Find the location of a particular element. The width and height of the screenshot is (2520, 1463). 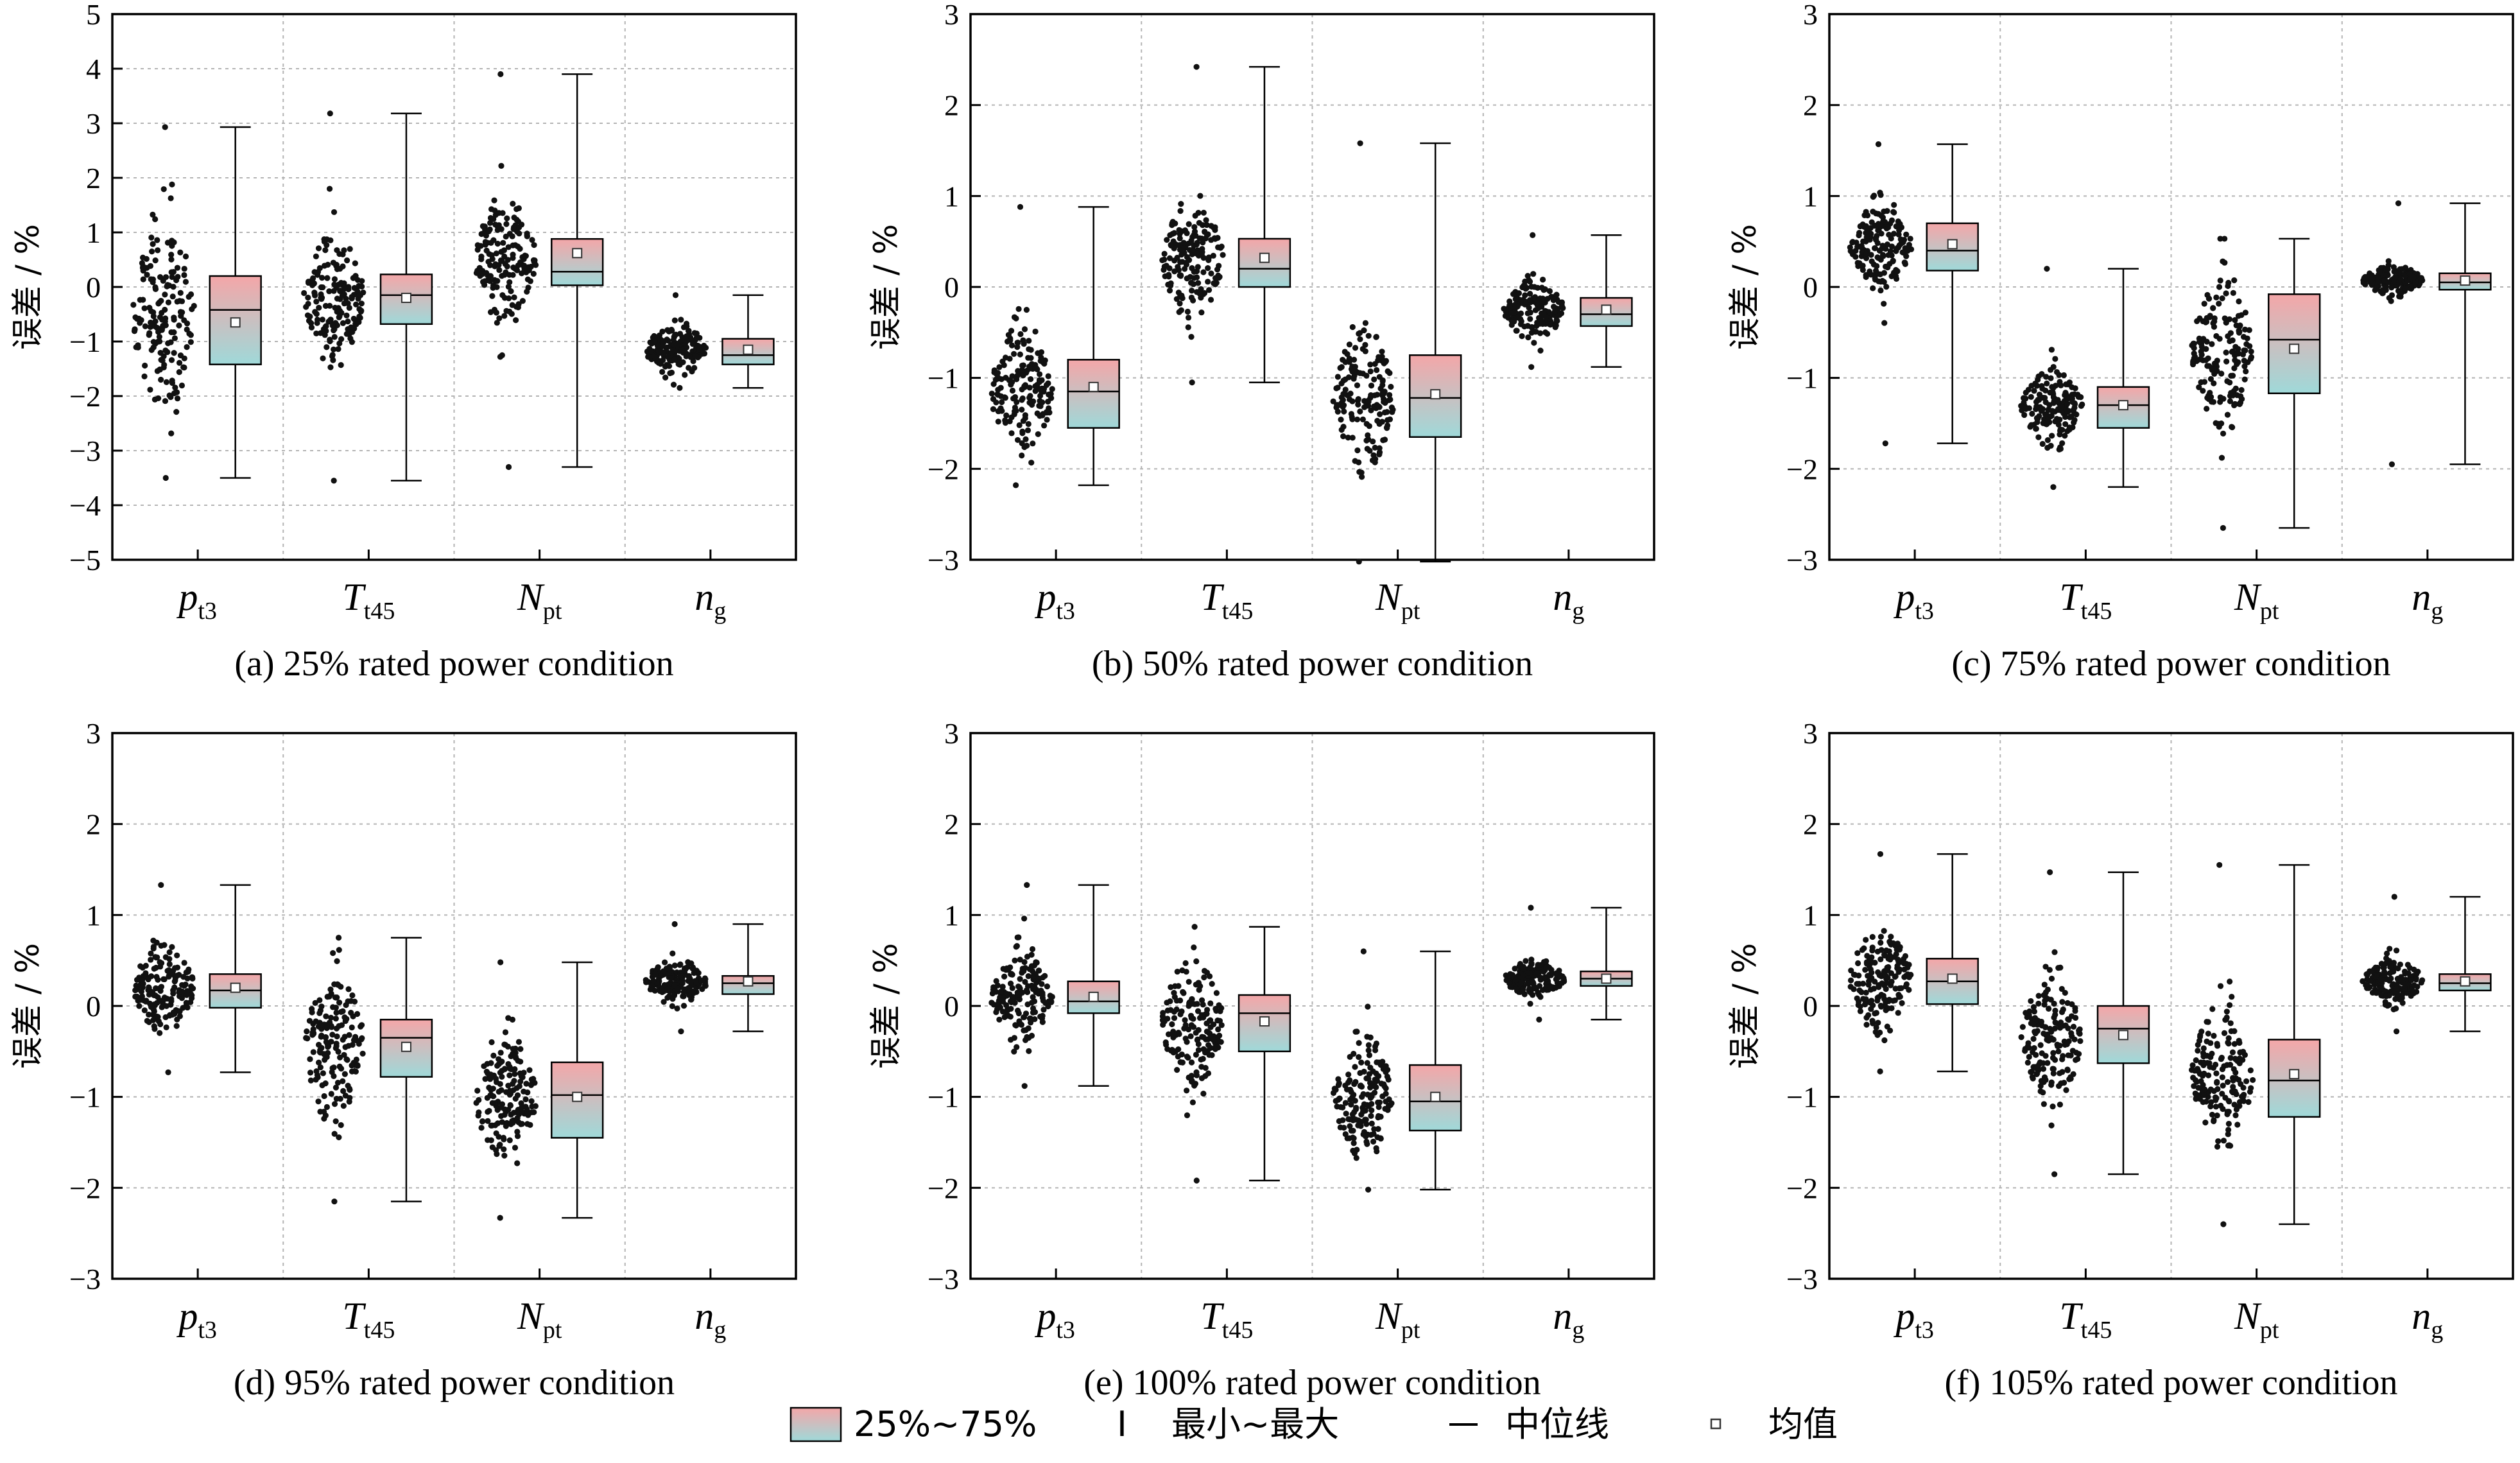

y-tick-label: −5 is located at coordinates (85, 560).